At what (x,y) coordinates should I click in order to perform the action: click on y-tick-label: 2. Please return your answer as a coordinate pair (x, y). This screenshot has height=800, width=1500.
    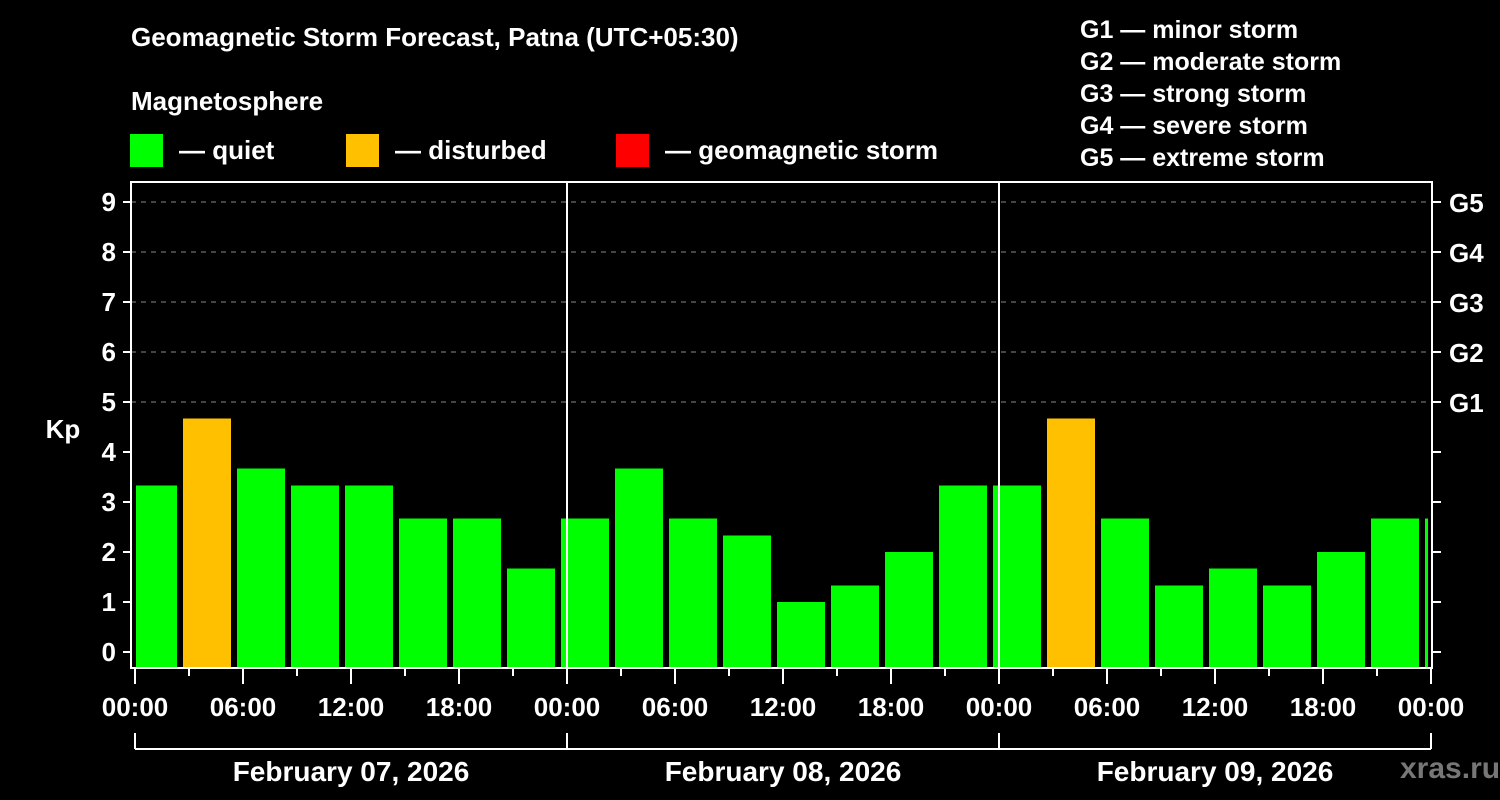
    Looking at the image, I should click on (109, 552).